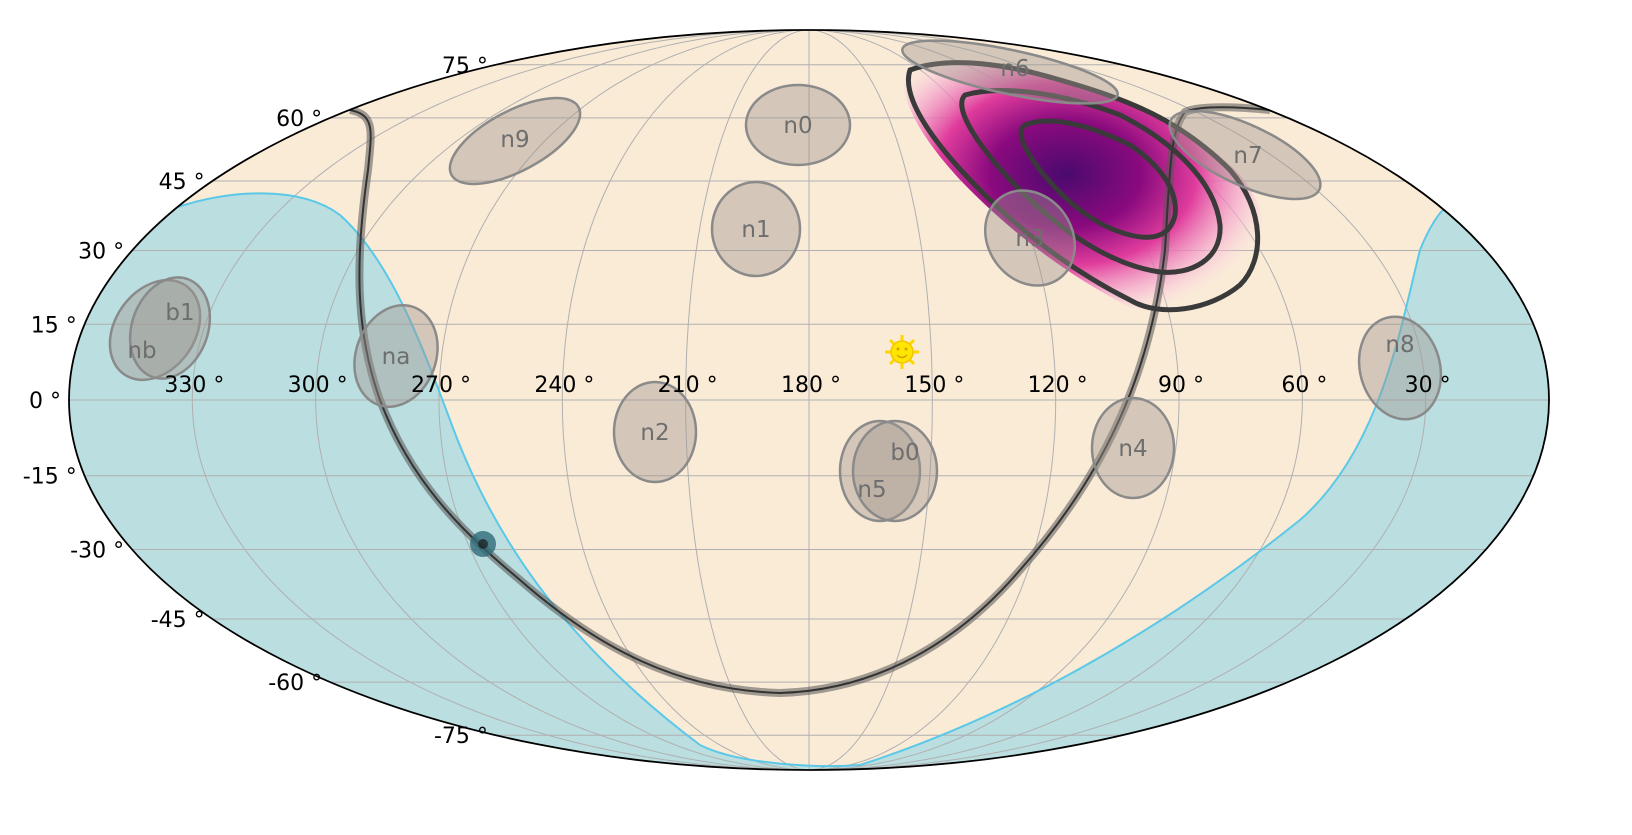  I want to click on localization-probability, so click(1084, 186).